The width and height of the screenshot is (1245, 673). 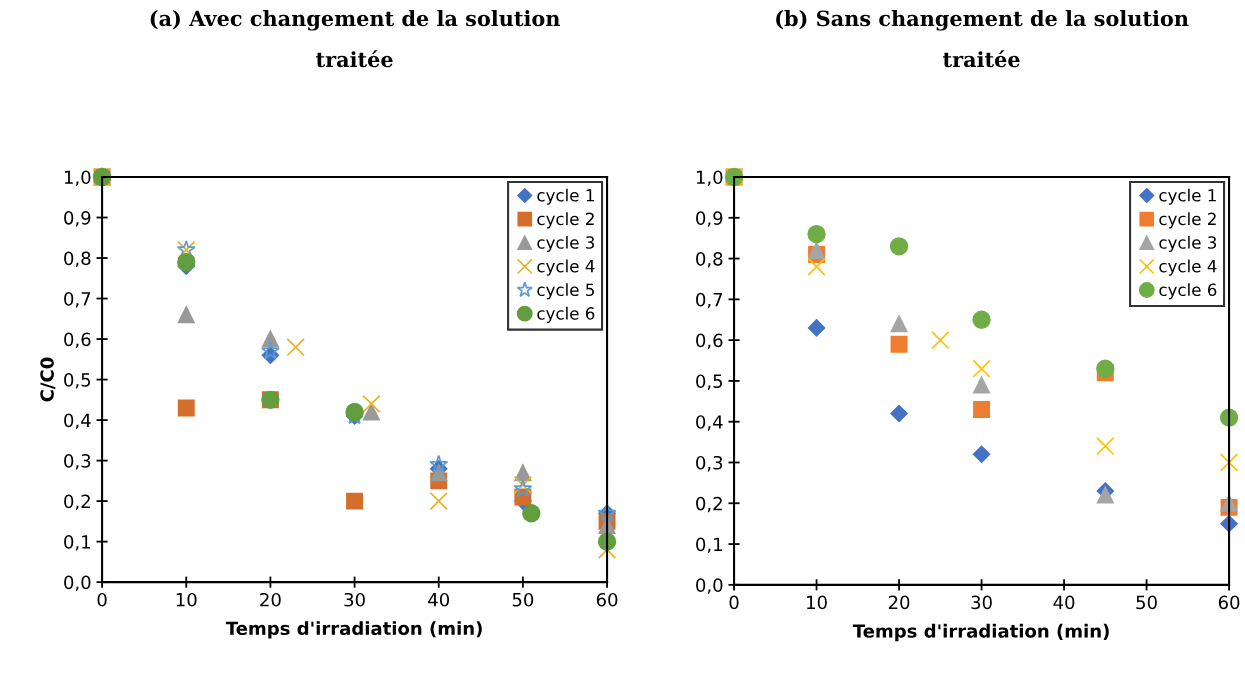 What do you see at coordinates (565, 291) in the screenshot?
I see `legend-label: cycle 5` at bounding box center [565, 291].